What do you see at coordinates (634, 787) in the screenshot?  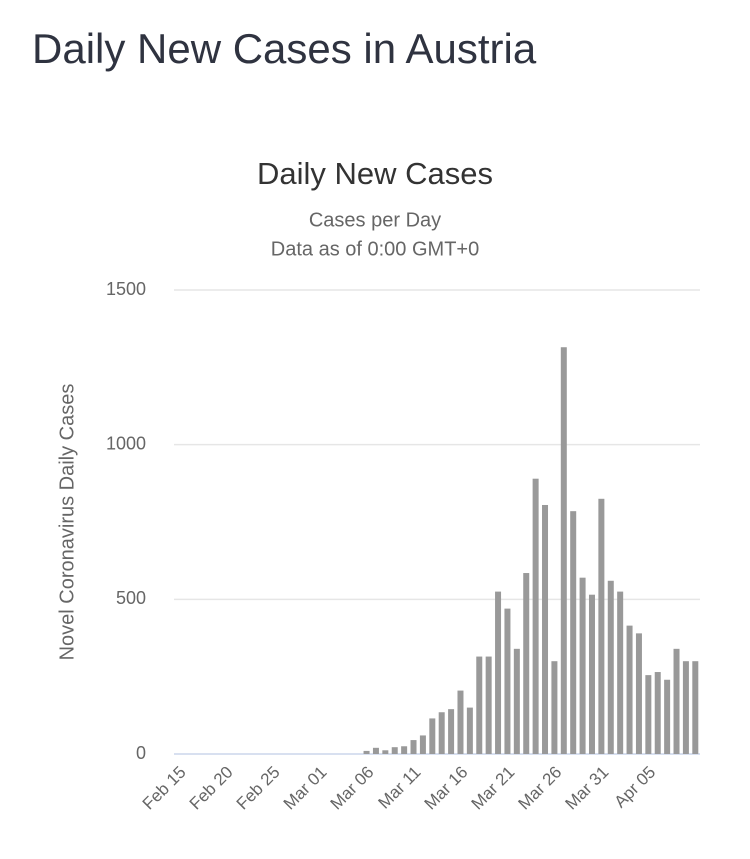 I see `x-tick-label: Apr 05` at bounding box center [634, 787].